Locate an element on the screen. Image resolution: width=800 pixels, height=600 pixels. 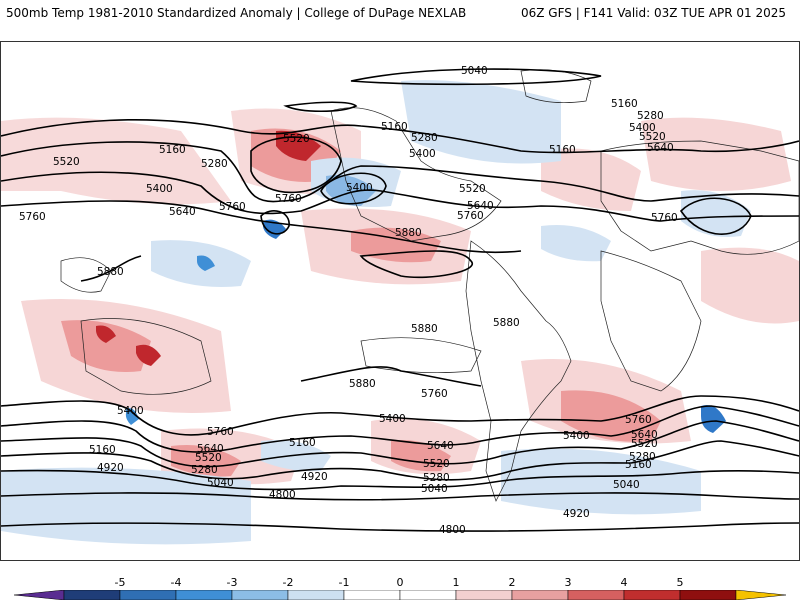
colorbar-tick-label: -3 is located at coordinates (232, 582).